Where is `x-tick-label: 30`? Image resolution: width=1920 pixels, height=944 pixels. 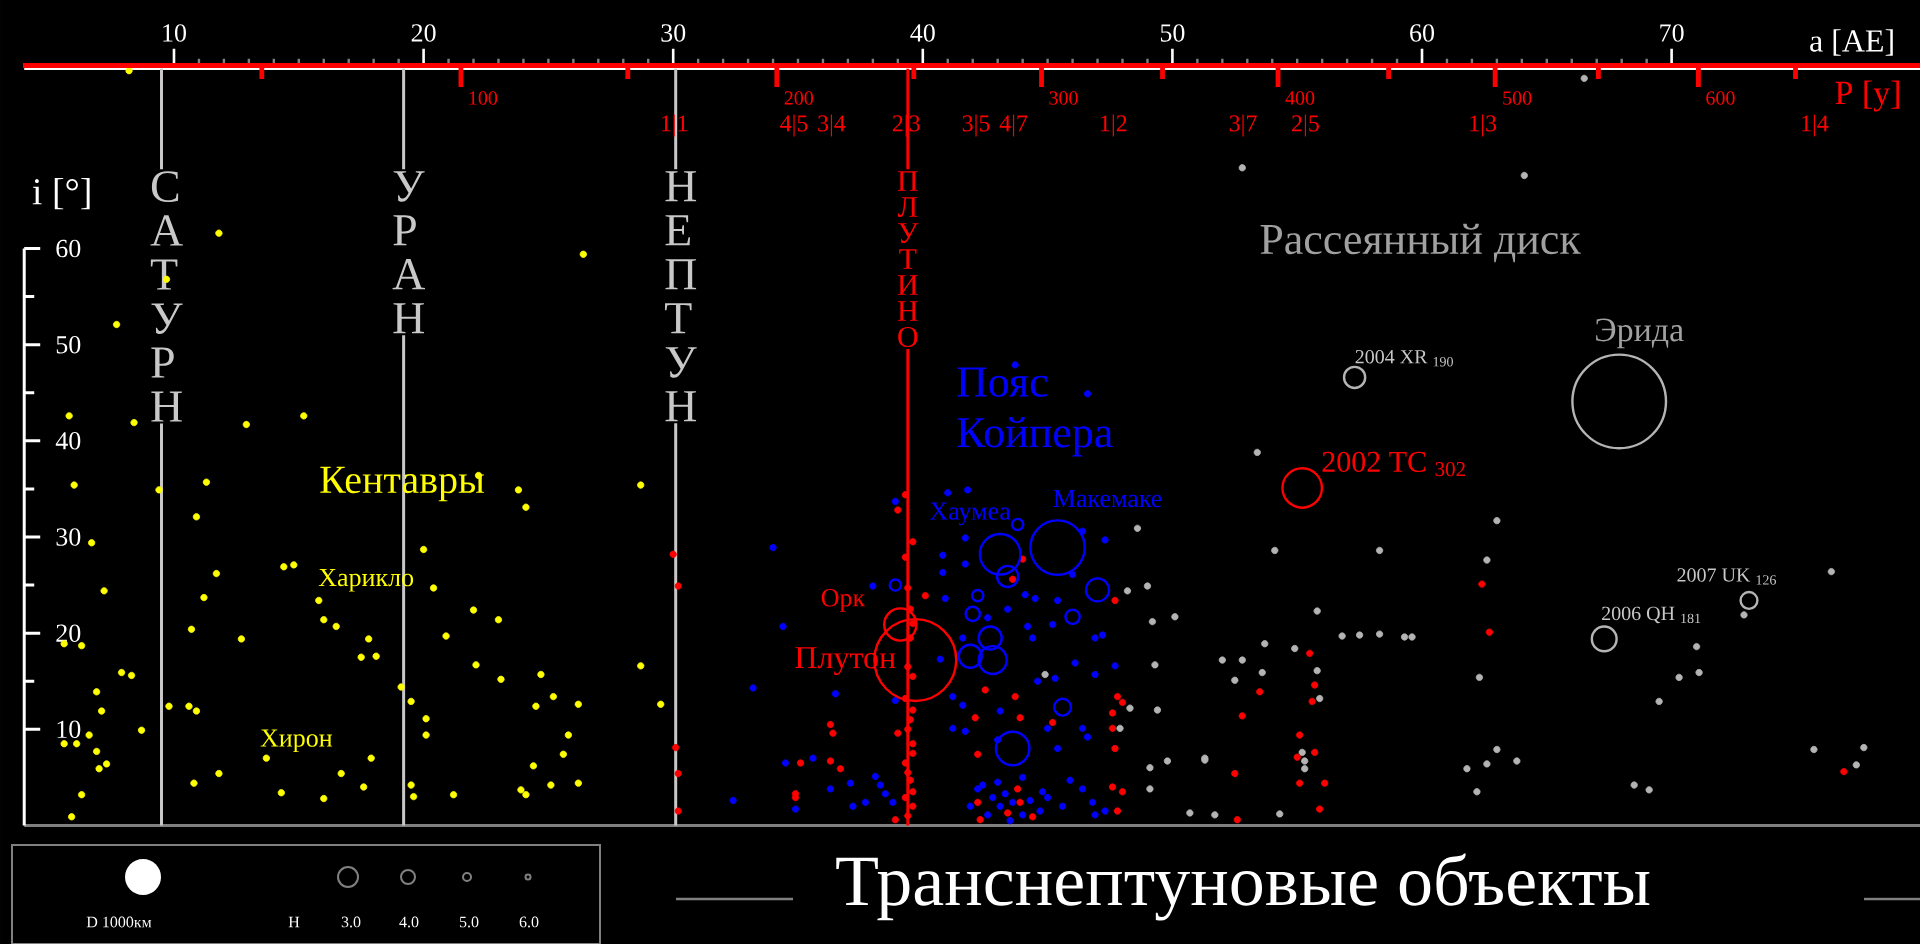
x-tick-label: 30 is located at coordinates (673, 33).